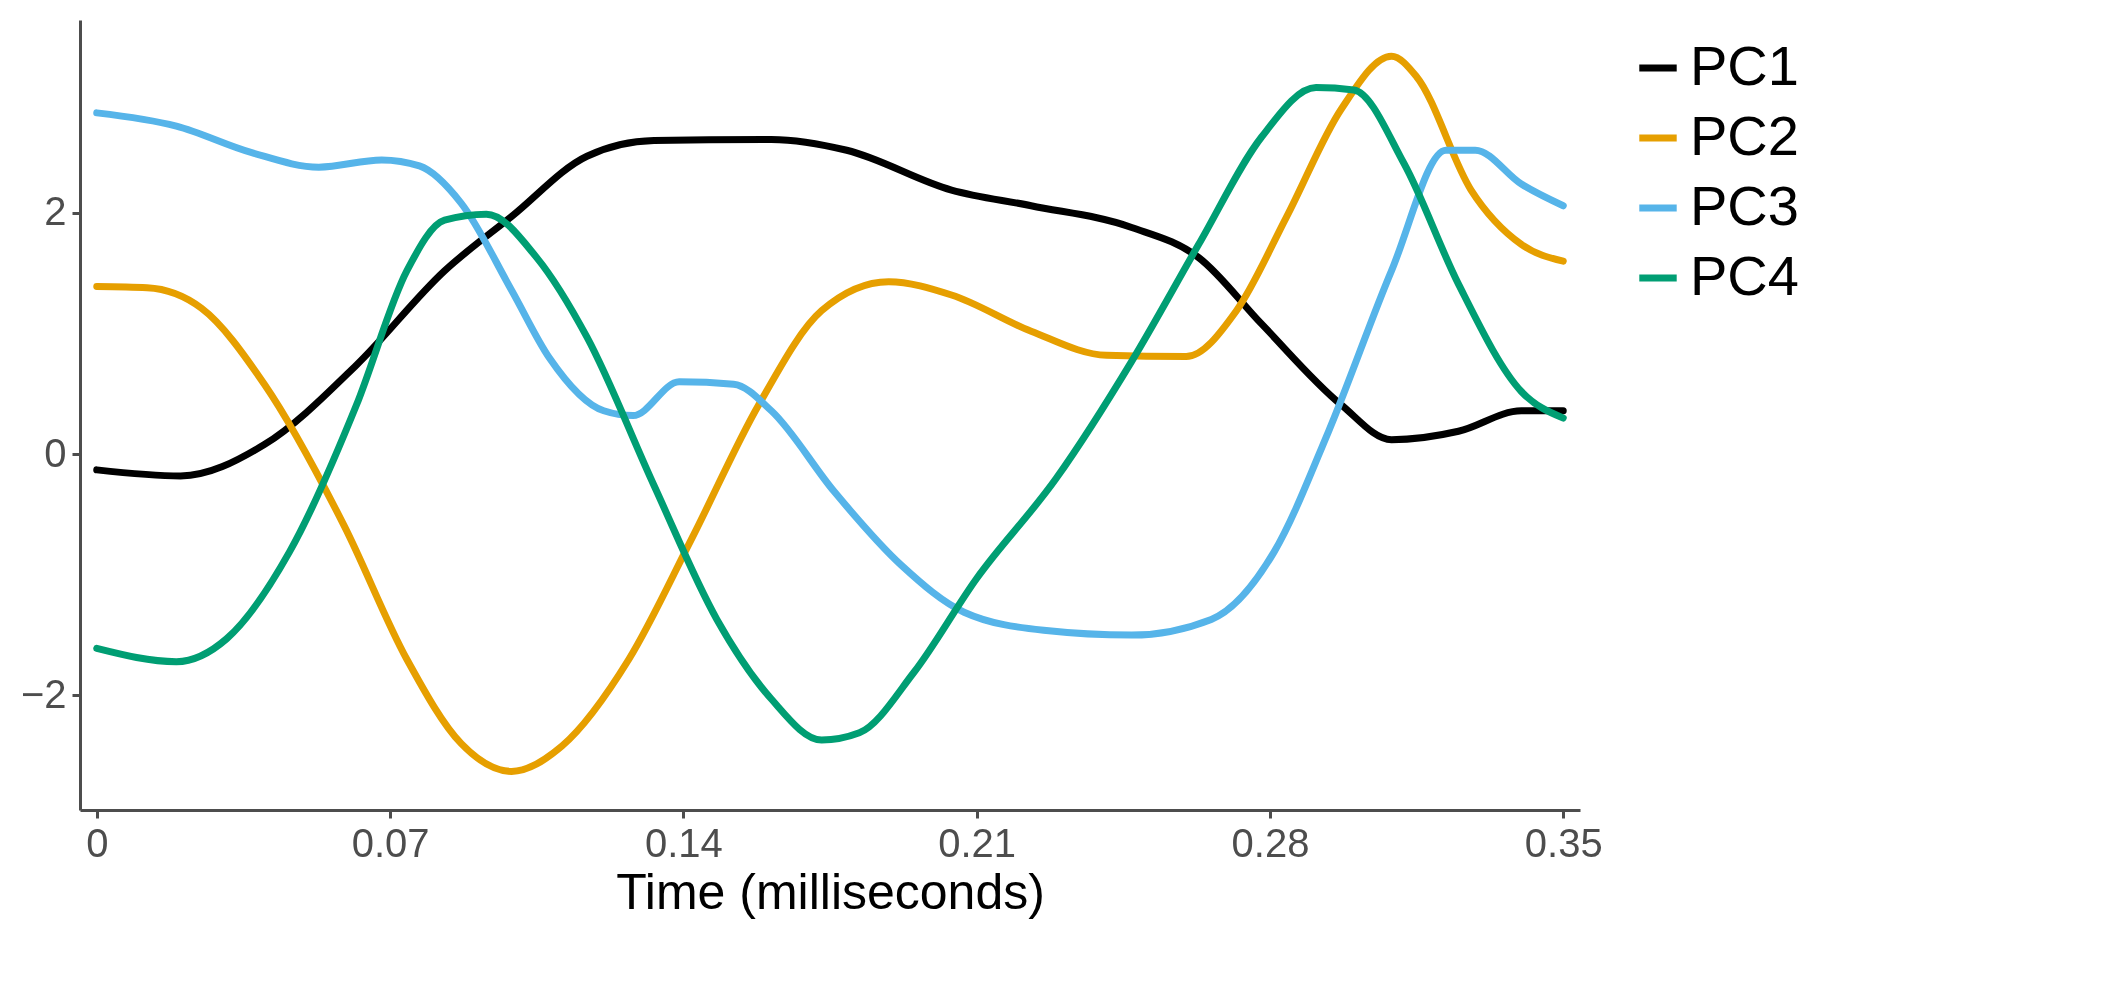  What do you see at coordinates (97, 842) in the screenshot?
I see `x-tick-label: 0` at bounding box center [97, 842].